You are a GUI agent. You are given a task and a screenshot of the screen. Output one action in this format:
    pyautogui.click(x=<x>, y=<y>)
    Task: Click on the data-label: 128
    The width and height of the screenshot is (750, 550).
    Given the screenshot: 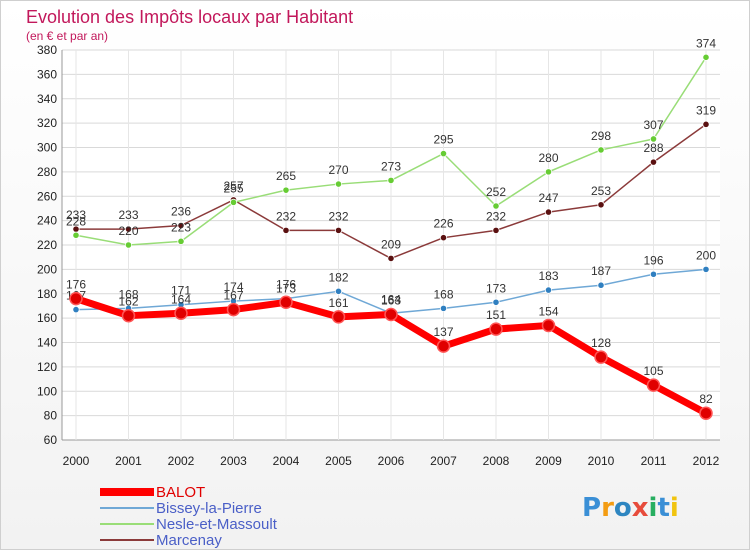 What is the action you would take?
    pyautogui.click(x=601, y=343)
    